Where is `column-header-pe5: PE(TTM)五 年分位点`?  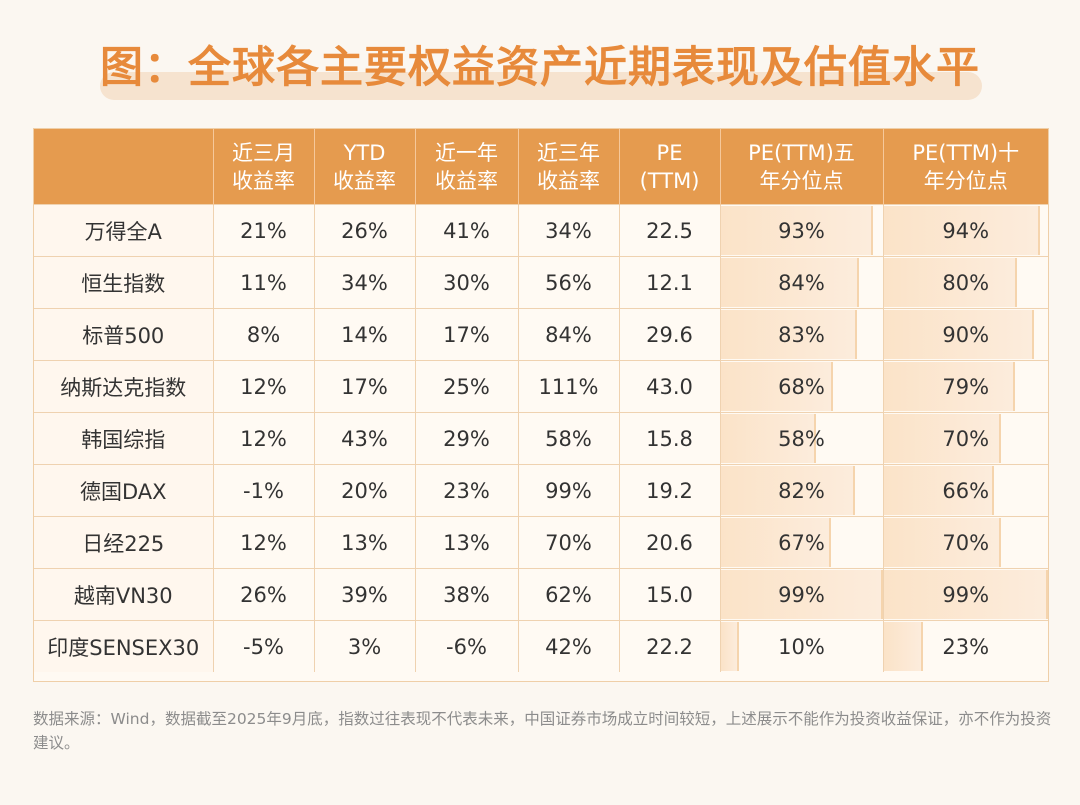
column-header-pe5: PE(TTM)五 年分位点 is located at coordinates (802, 167).